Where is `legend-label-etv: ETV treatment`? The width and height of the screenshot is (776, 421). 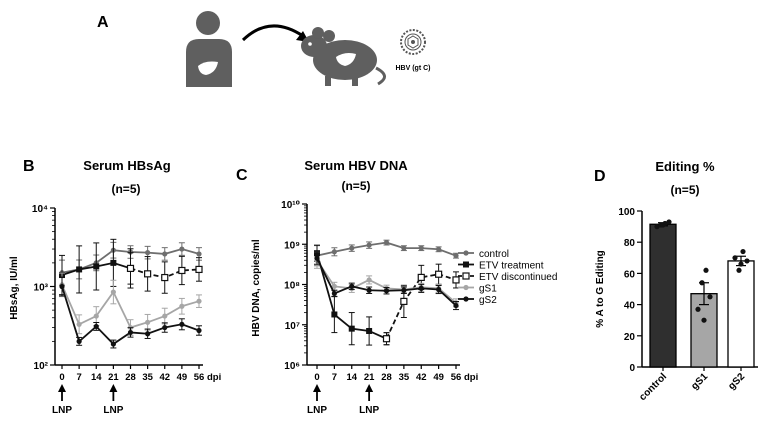
legend-label-etv: ETV treatment is located at coordinates (511, 266).